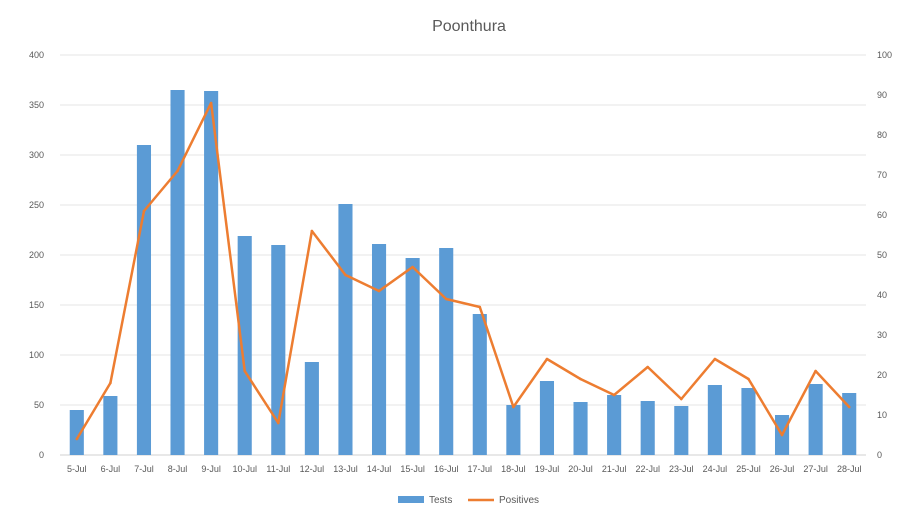 The image size is (912, 525). I want to click on y-tick-label: 50, so click(39, 405).